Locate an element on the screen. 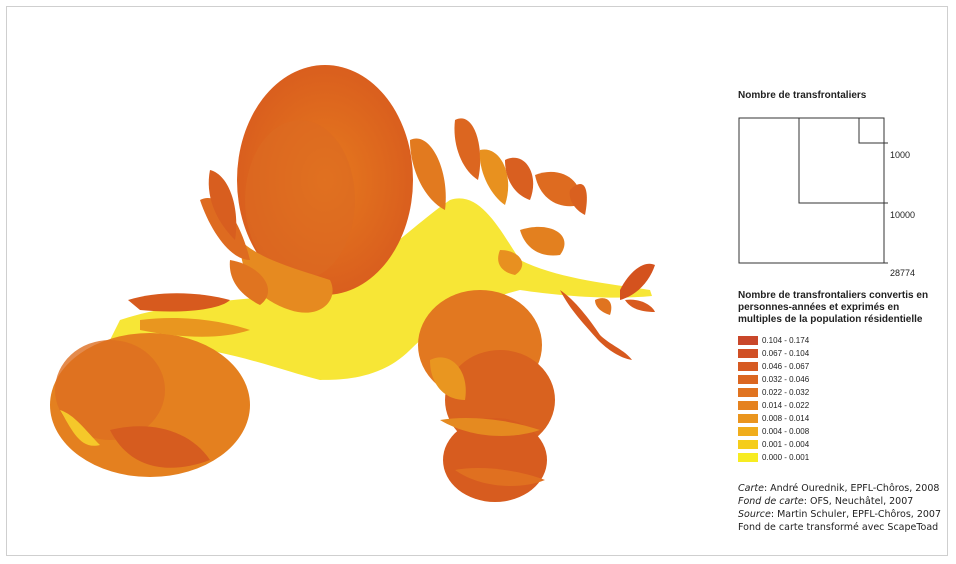 The width and height of the screenshot is (956, 564). legend-class-row: 0.022 - 0.032 is located at coordinates (843, 392).